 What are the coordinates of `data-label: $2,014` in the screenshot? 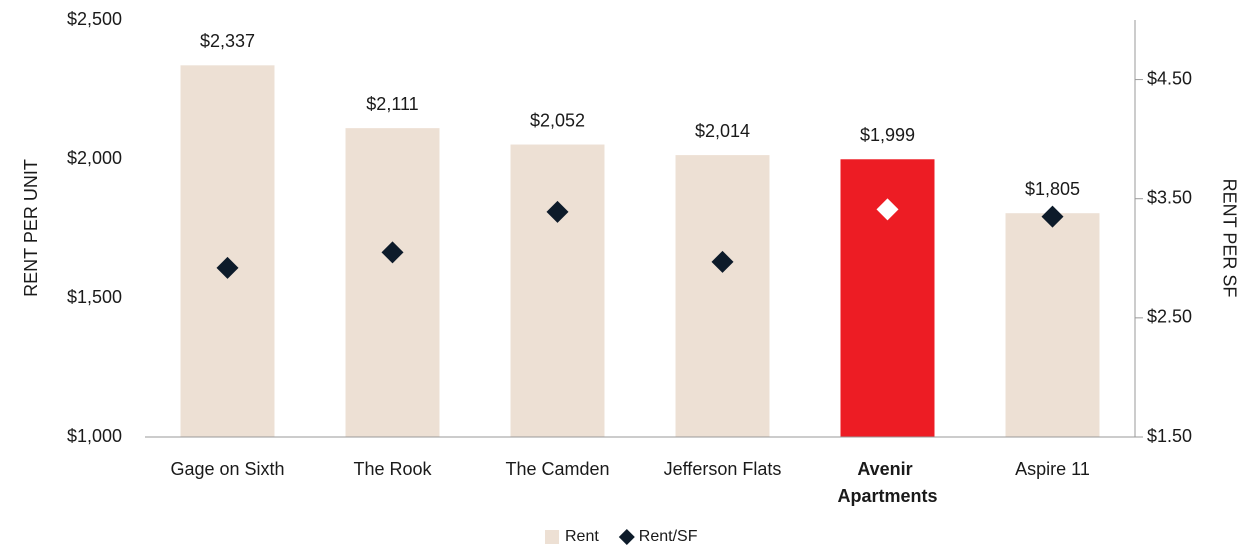 It's located at (722, 131).